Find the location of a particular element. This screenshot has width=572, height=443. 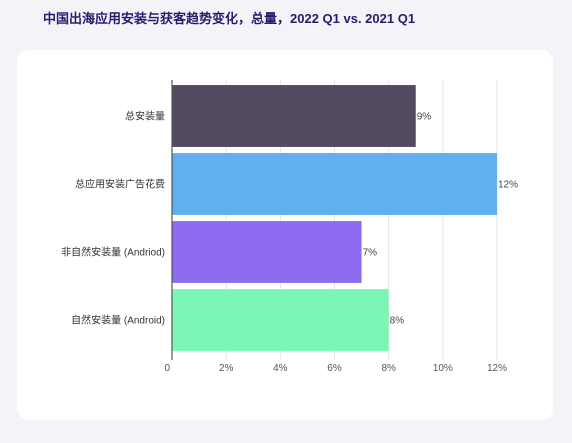

data-label: 8% is located at coordinates (397, 321).